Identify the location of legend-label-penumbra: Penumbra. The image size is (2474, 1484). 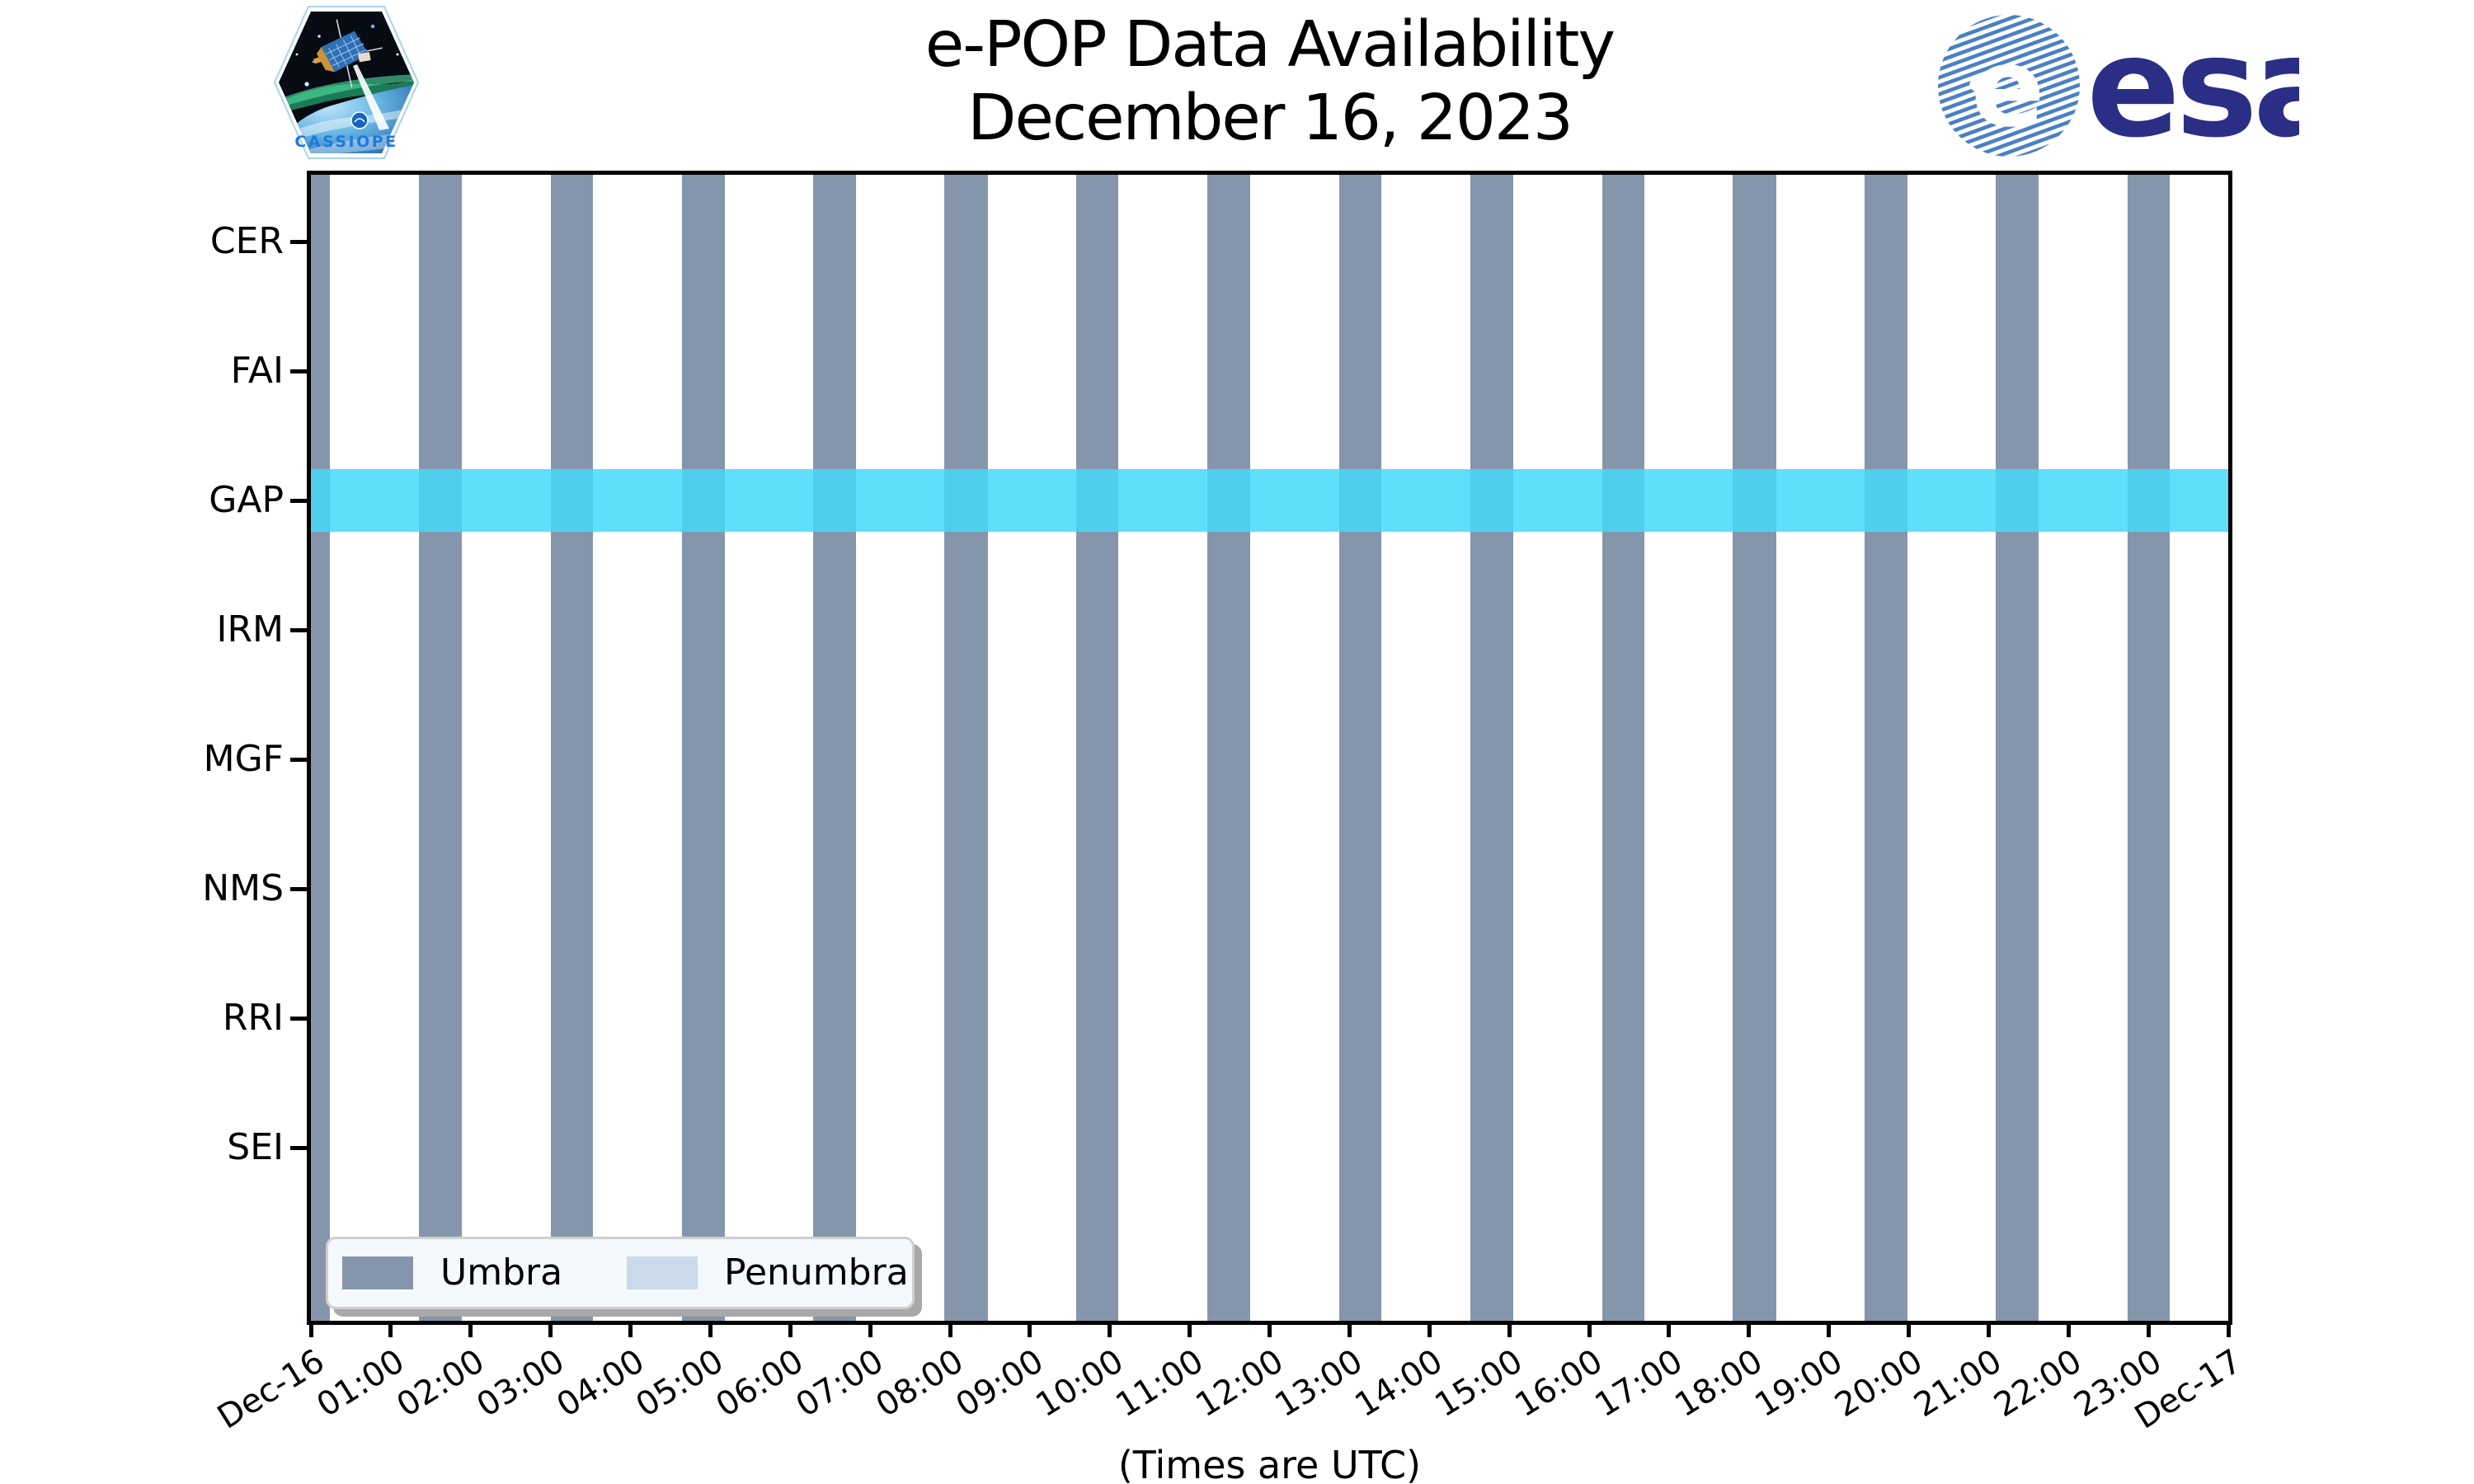
(816, 1273).